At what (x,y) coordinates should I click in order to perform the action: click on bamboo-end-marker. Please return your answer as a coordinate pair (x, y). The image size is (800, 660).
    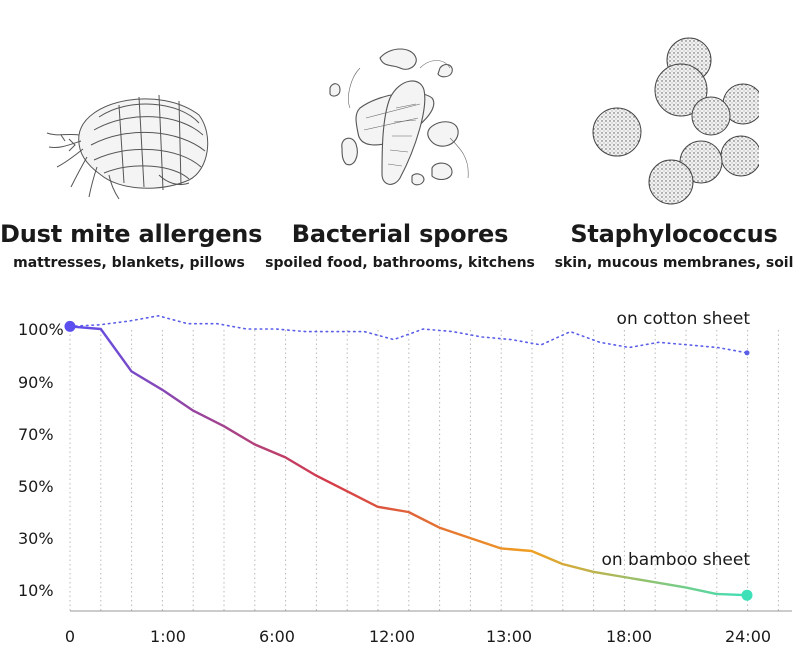
    Looking at the image, I should click on (747, 595).